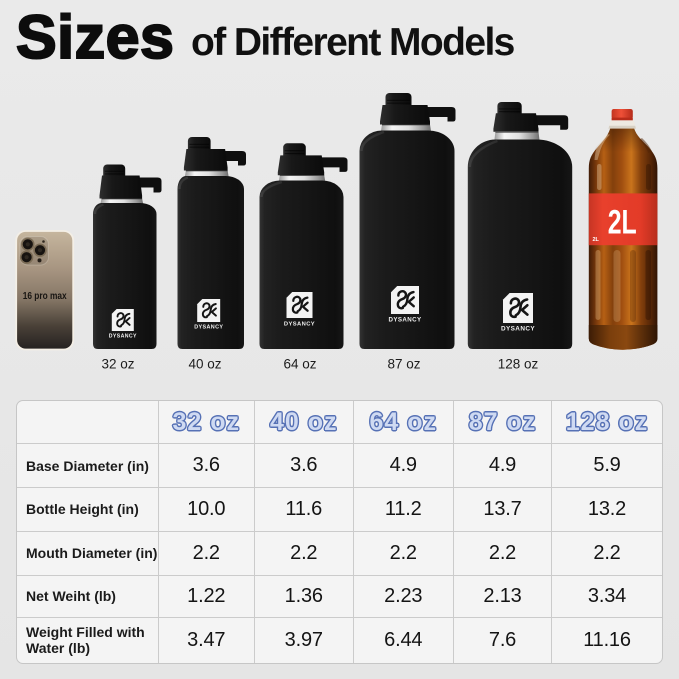 The image size is (679, 679). I want to click on svg-text: 64 oz, so click(299, 364).